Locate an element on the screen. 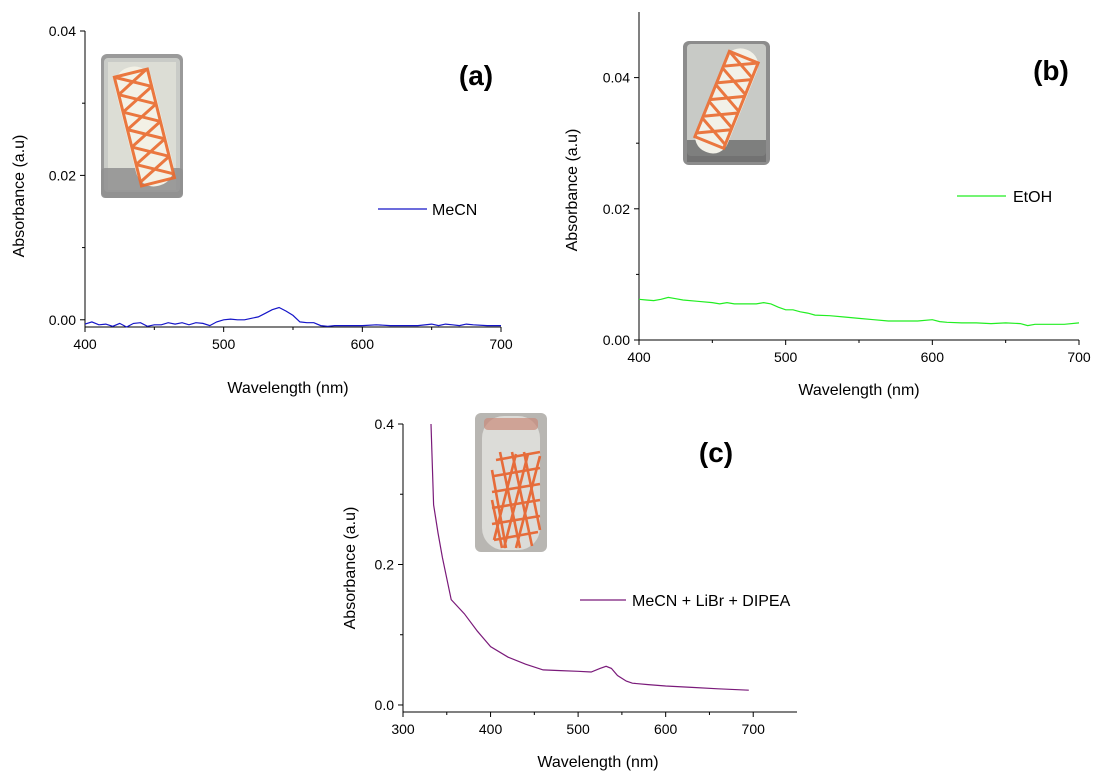  panel-a-legend: MeCN is located at coordinates (427, 210).